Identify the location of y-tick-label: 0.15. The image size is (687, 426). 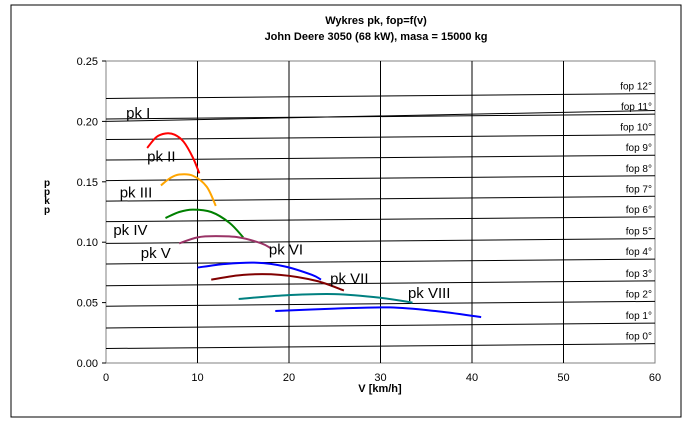
(87, 183).